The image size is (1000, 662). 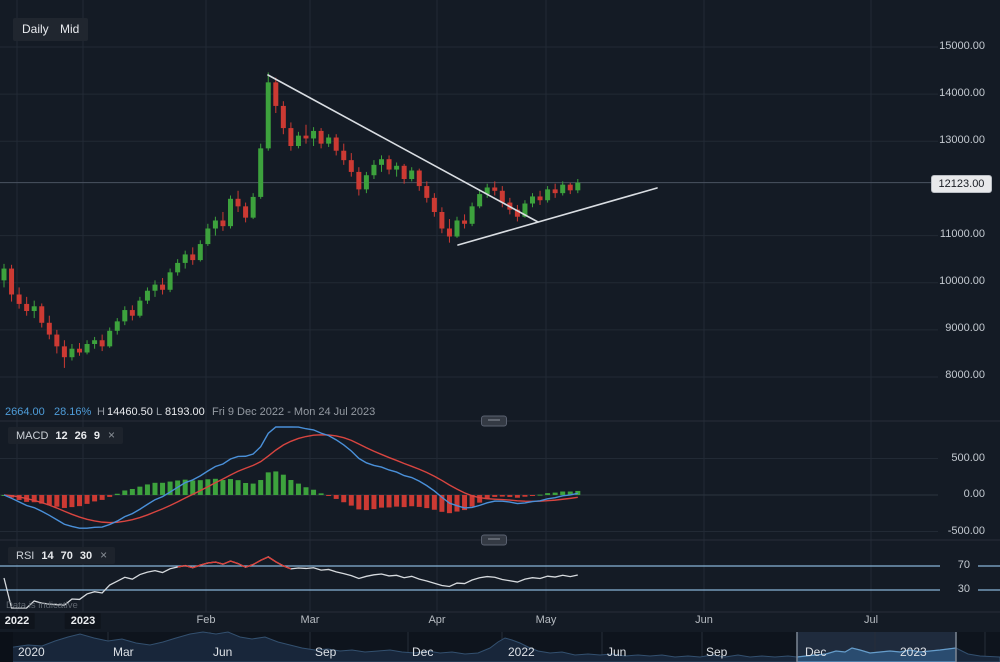 I want to click on macd-close-icon: ×, so click(x=112, y=435).